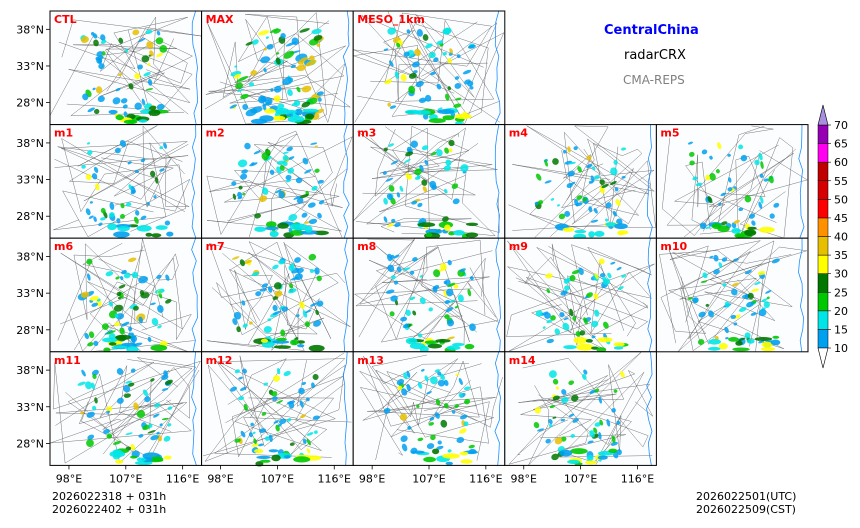  What do you see at coordinates (391, 19) in the screenshot?
I see `panel-label: MESO_1km` at bounding box center [391, 19].